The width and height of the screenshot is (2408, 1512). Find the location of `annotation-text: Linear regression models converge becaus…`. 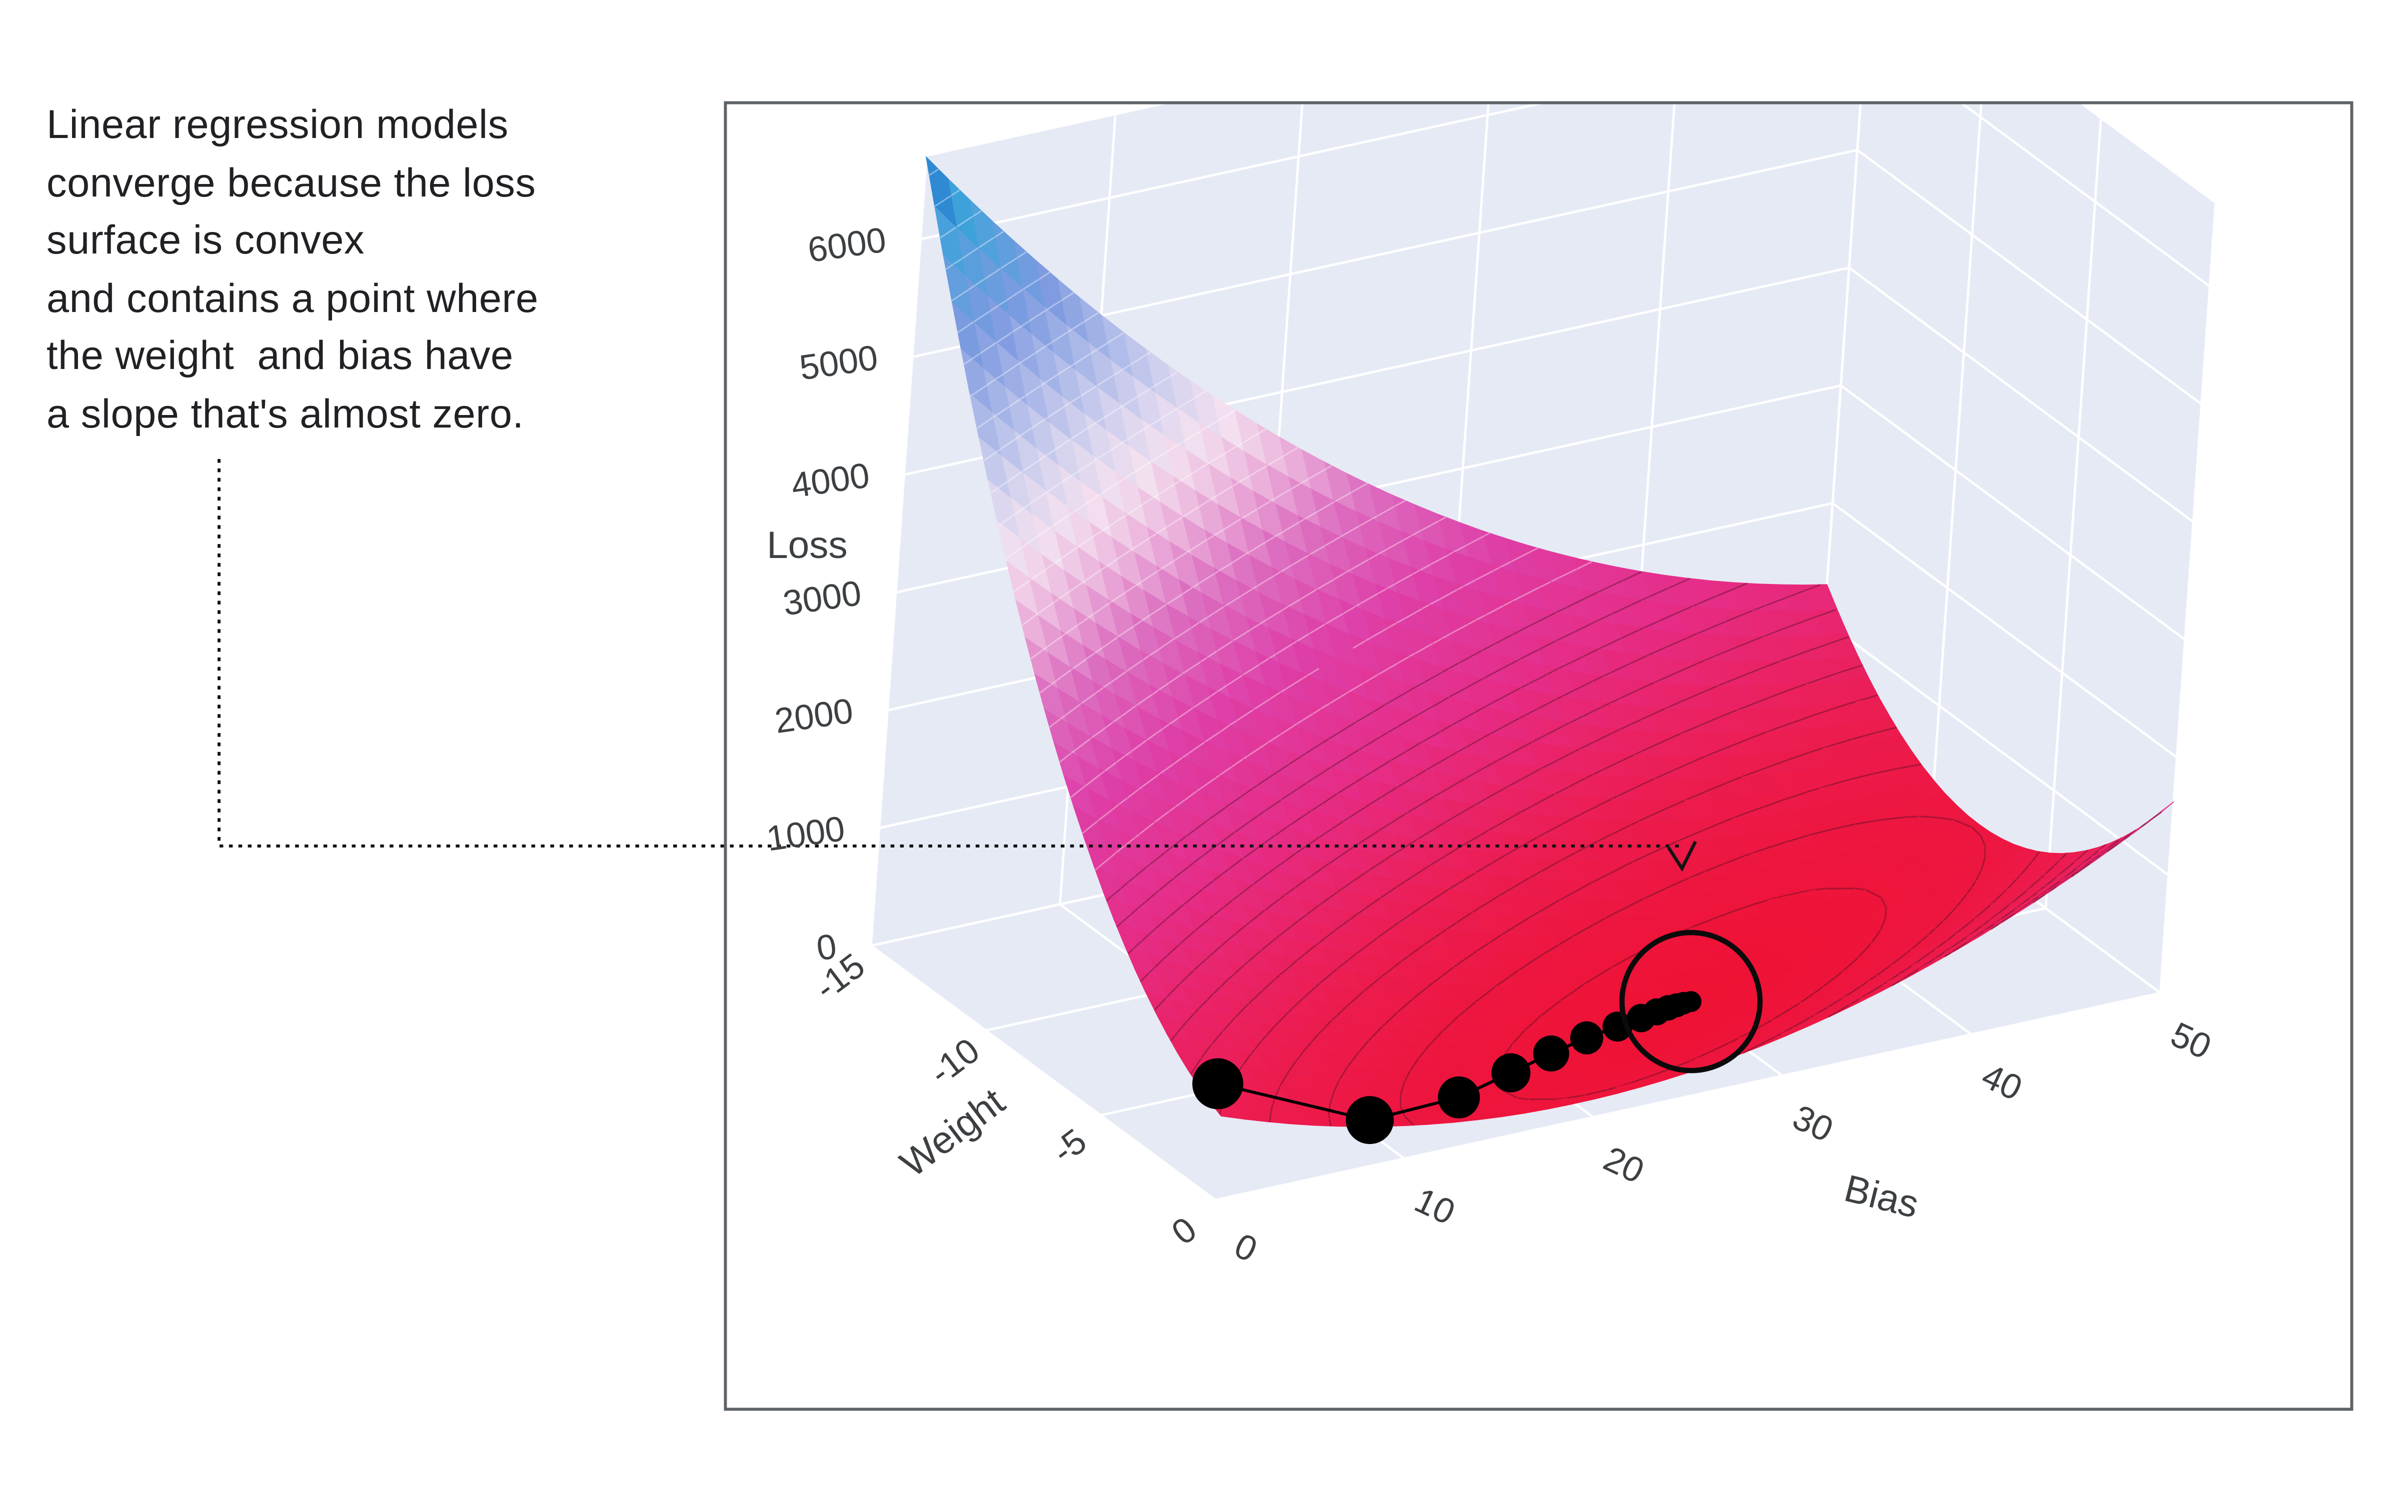

annotation-text: Linear regression models converge becaus… is located at coordinates (293, 269).